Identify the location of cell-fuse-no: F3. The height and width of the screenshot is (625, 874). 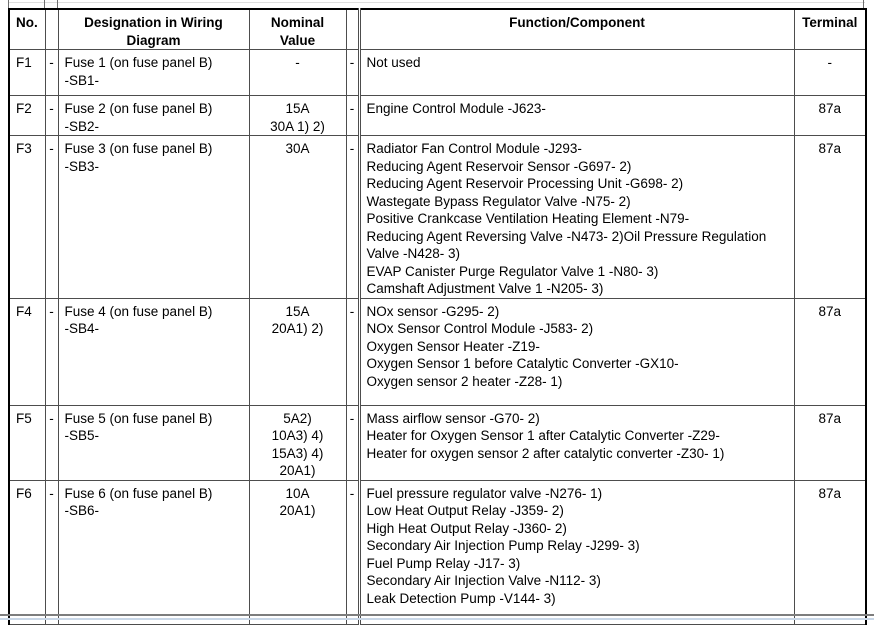
(27, 217).